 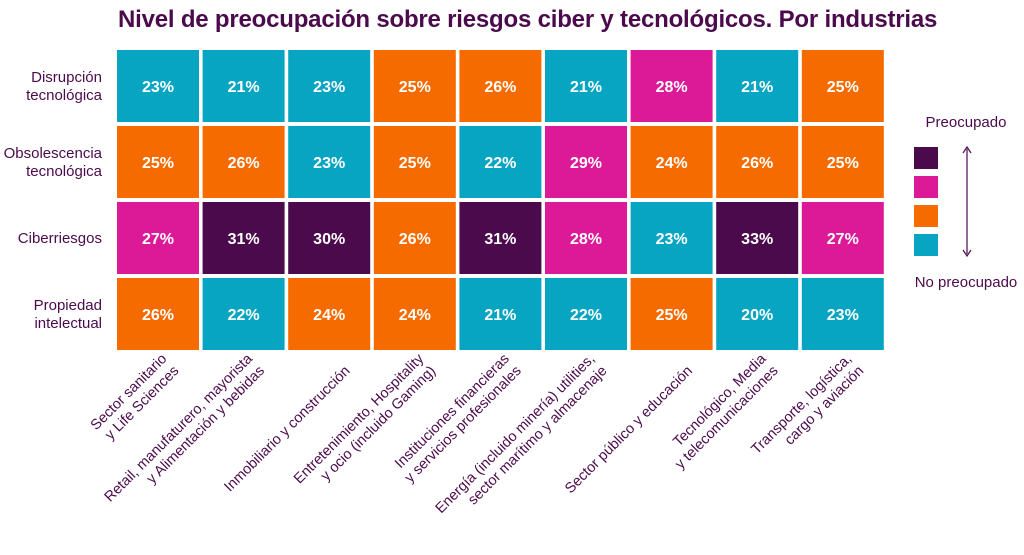 What do you see at coordinates (966, 122) in the screenshot?
I see `legend-top-label: Preocupado` at bounding box center [966, 122].